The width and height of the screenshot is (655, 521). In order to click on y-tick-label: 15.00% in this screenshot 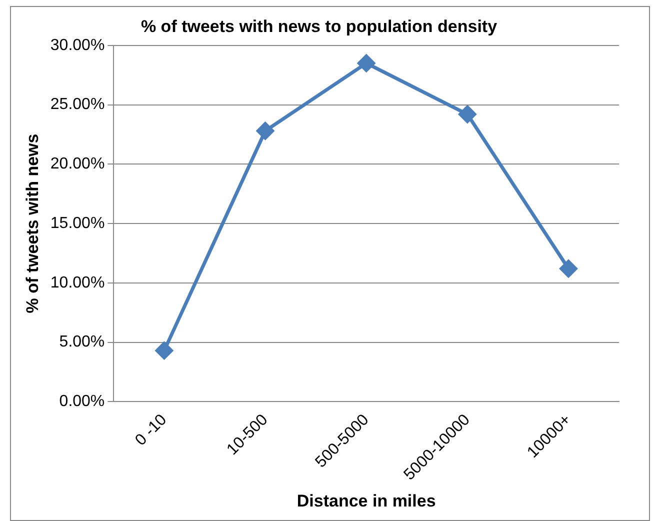, I will do `click(77, 223)`.